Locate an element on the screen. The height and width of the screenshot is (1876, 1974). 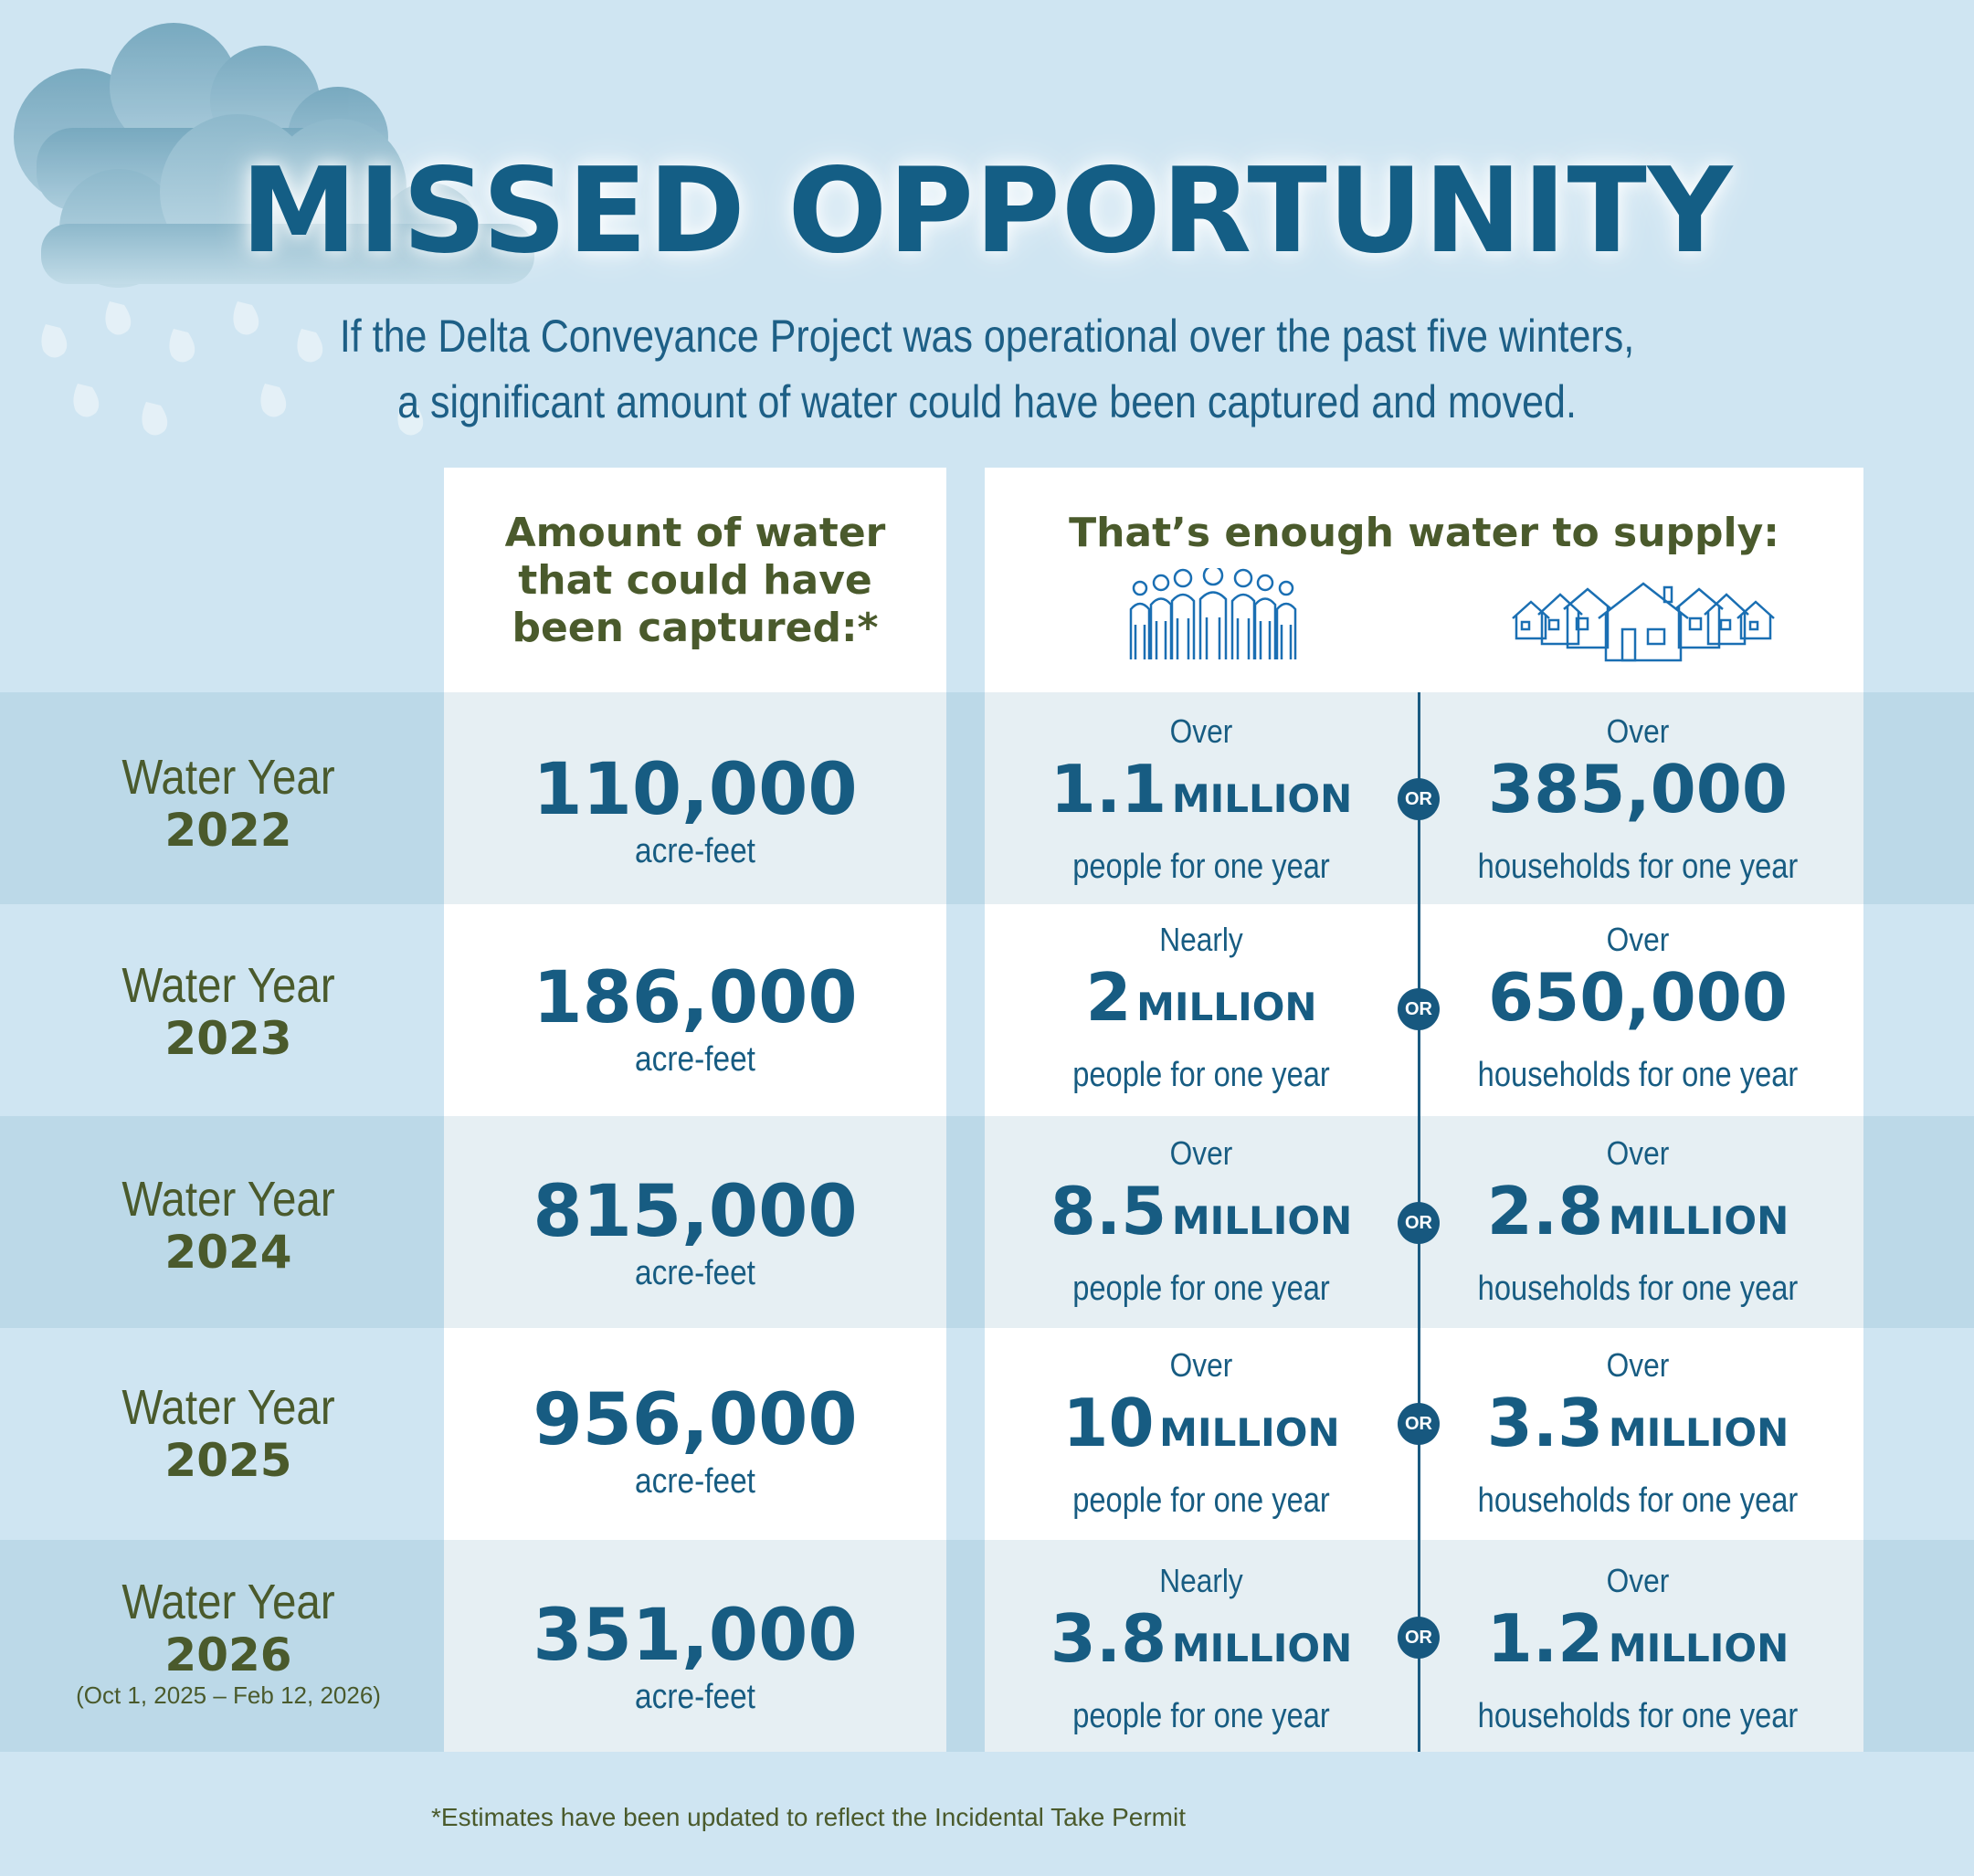
amount-header-line-2: that could have is located at coordinates (695, 580).